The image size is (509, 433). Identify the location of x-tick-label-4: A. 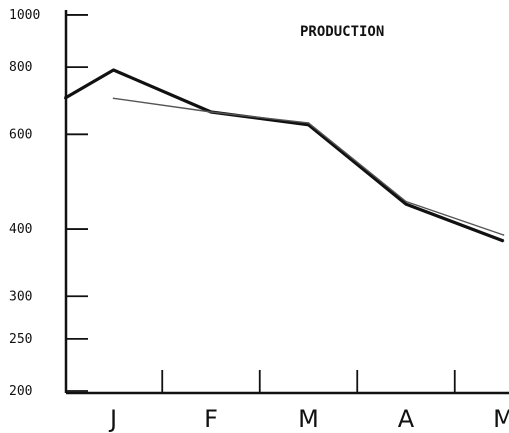
(406, 419).